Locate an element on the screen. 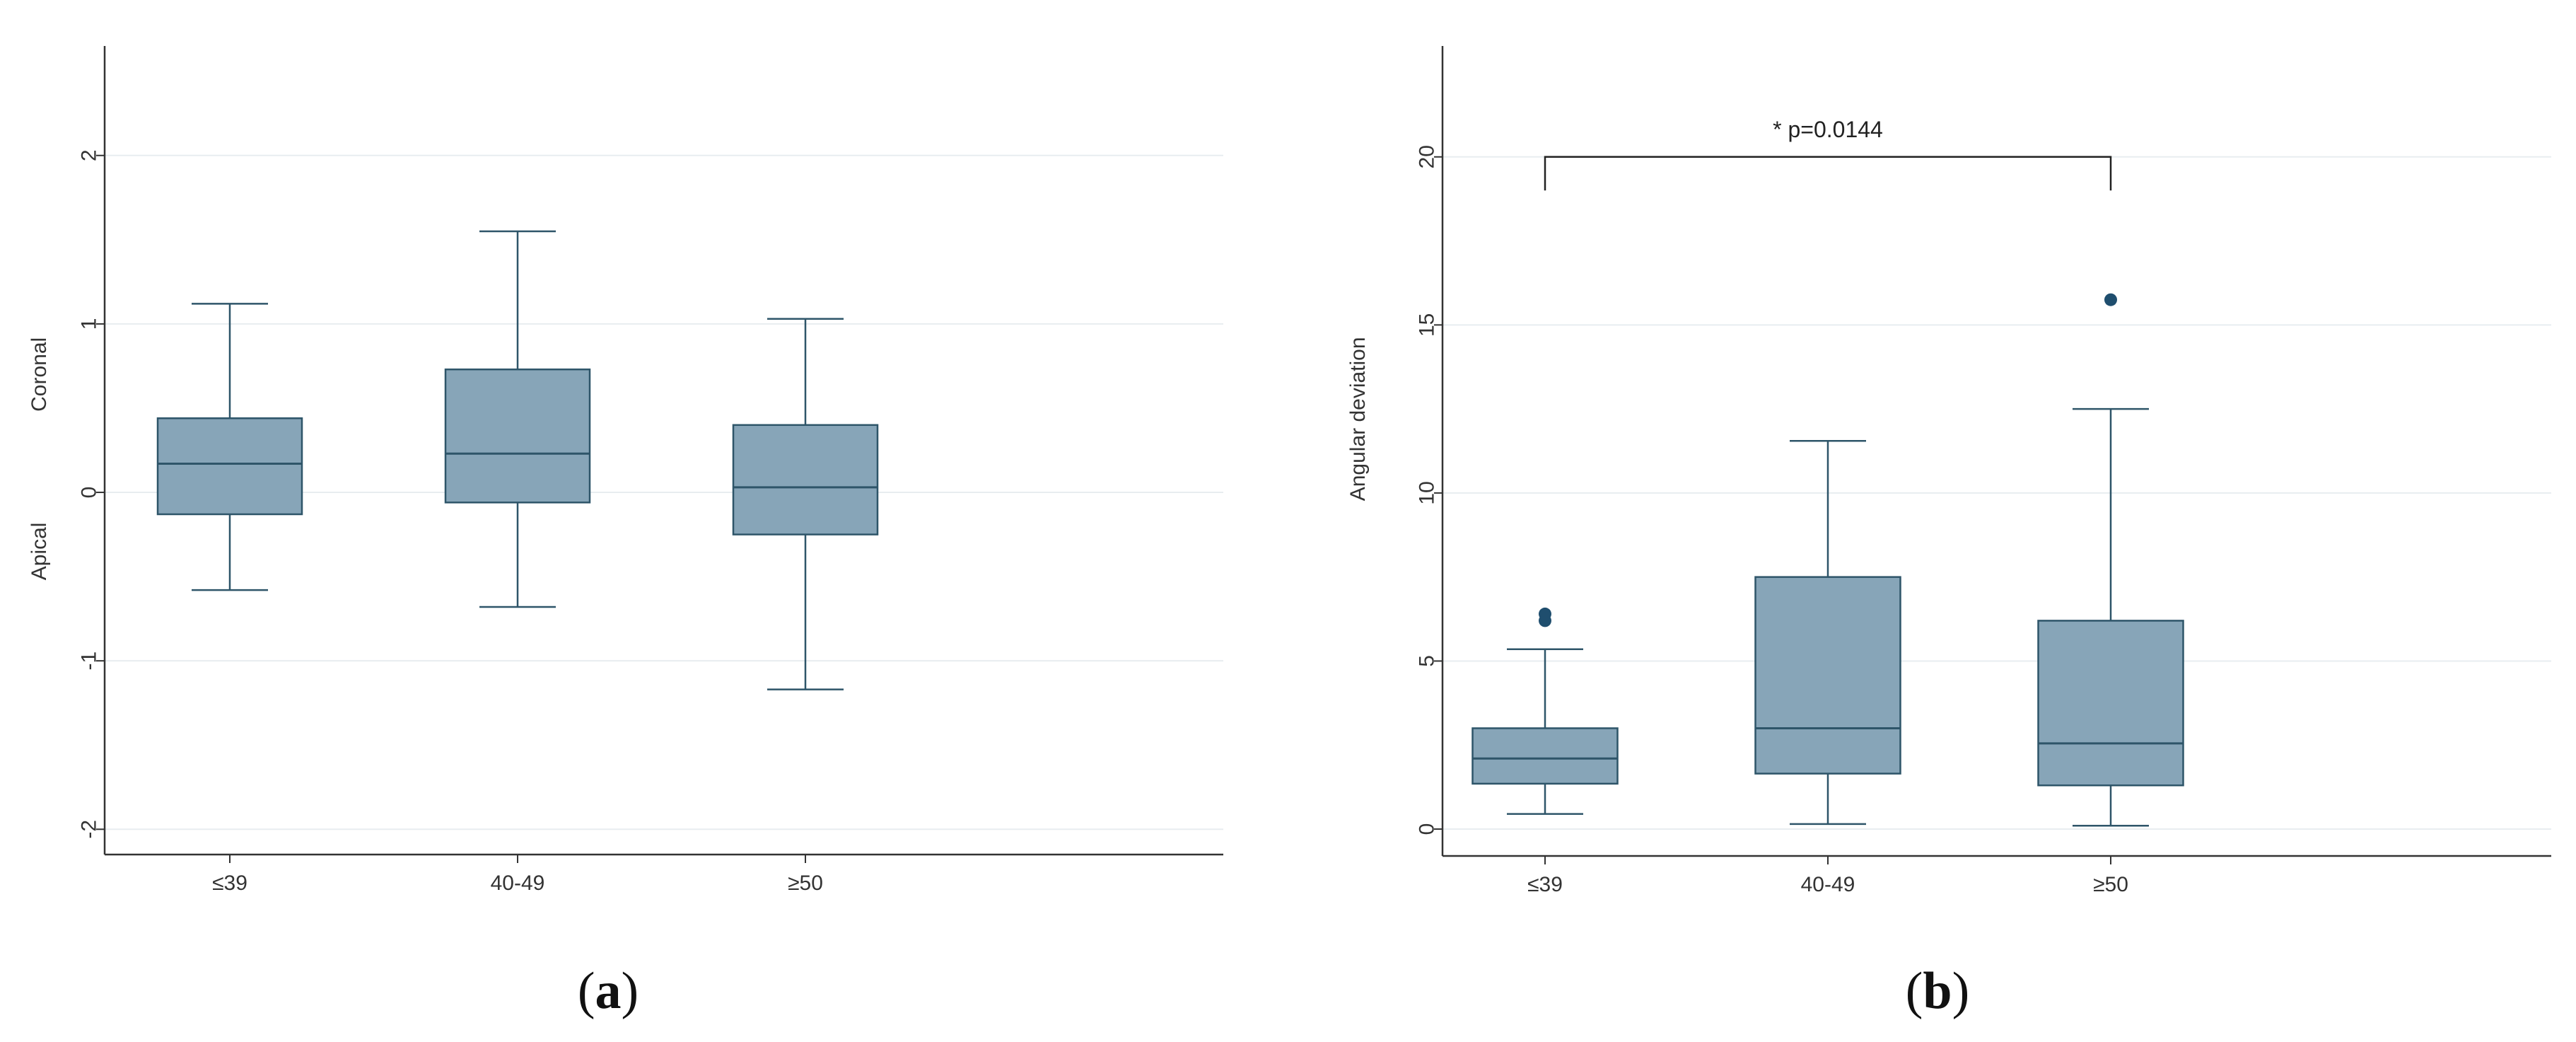  panel-a-caption: (a) is located at coordinates (608, 991).